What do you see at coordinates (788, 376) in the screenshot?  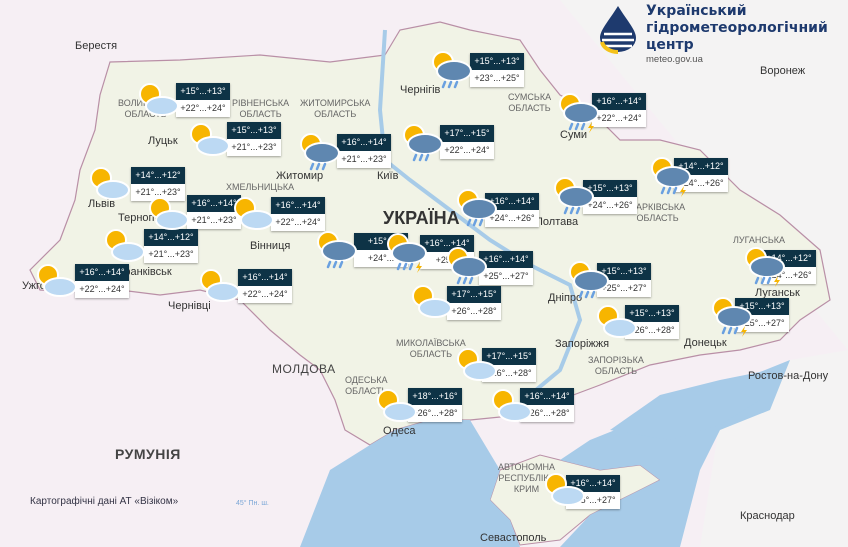 I see `city-label: Ростов-на-Дону` at bounding box center [788, 376].